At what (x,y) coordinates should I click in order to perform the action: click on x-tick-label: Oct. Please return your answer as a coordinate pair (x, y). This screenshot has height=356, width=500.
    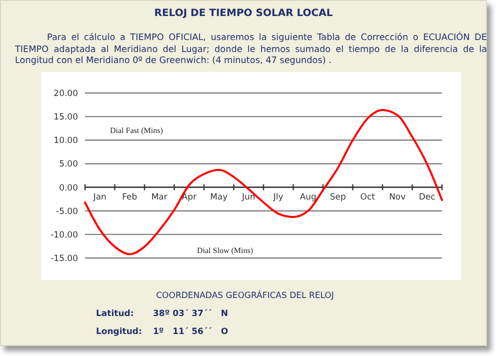
    Looking at the image, I should click on (368, 197).